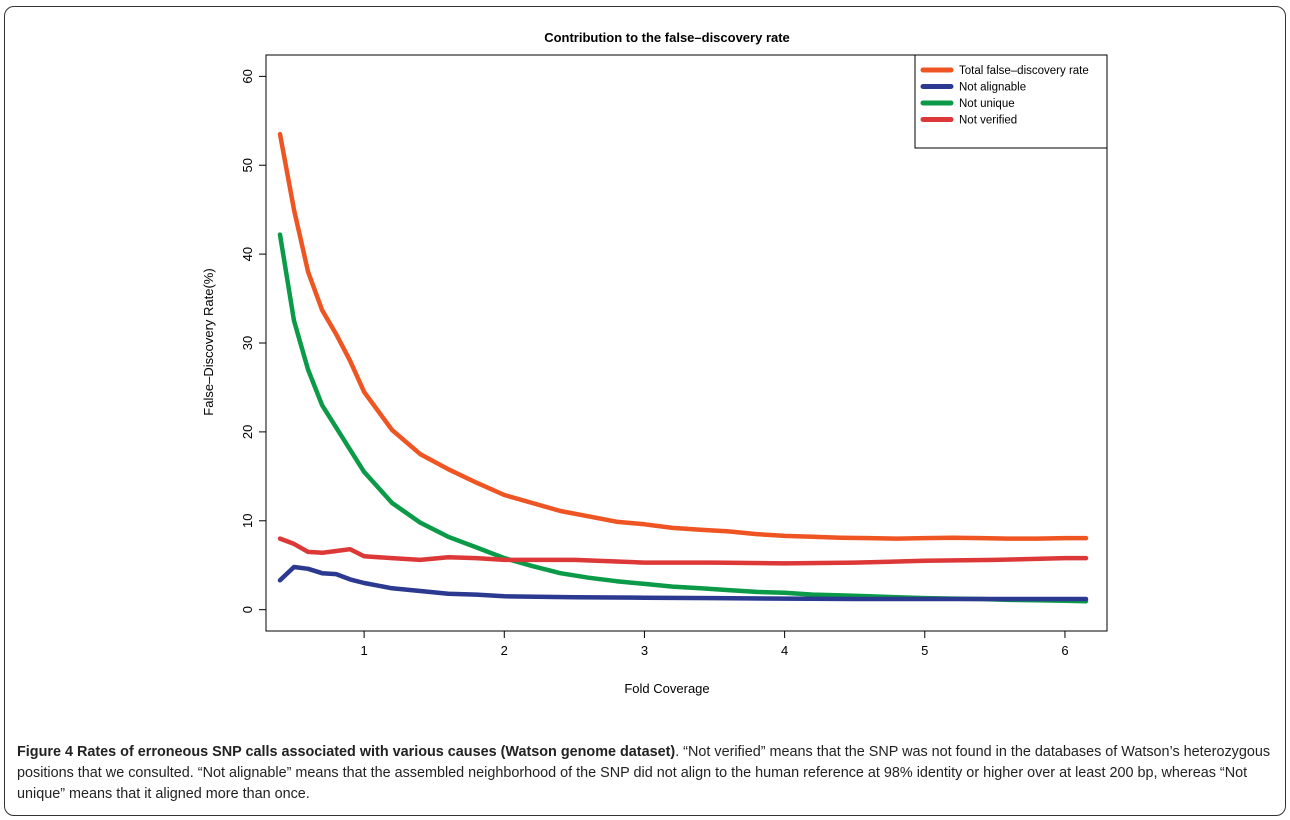 The height and width of the screenshot is (820, 1290). I want to click on x-tick-label: 4, so click(784, 650).